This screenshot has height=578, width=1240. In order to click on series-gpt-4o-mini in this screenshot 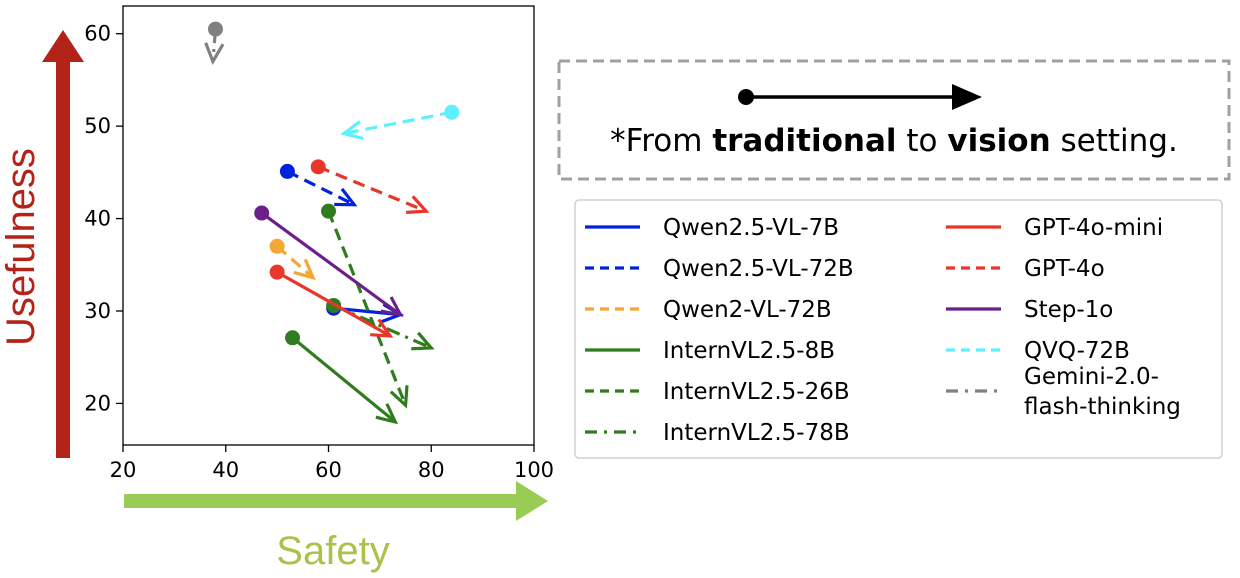, I will do `click(331, 301)`.